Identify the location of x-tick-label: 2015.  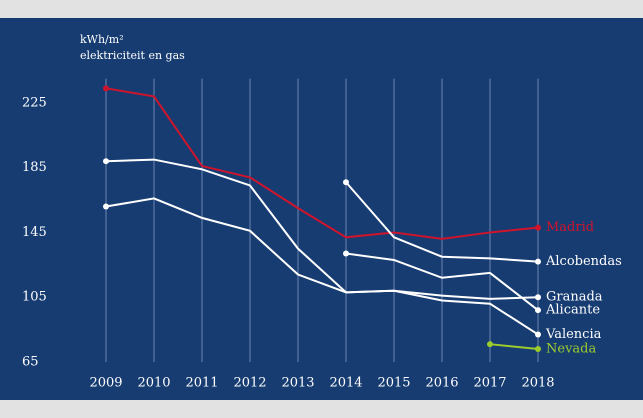
(393, 383).